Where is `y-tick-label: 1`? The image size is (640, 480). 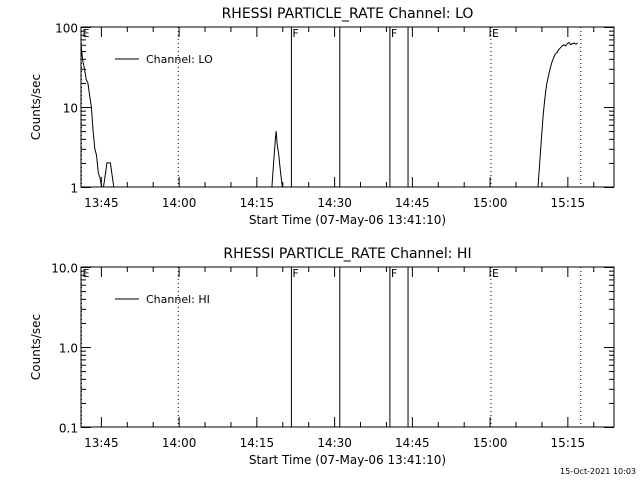
y-tick-label: 1 is located at coordinates (74, 189).